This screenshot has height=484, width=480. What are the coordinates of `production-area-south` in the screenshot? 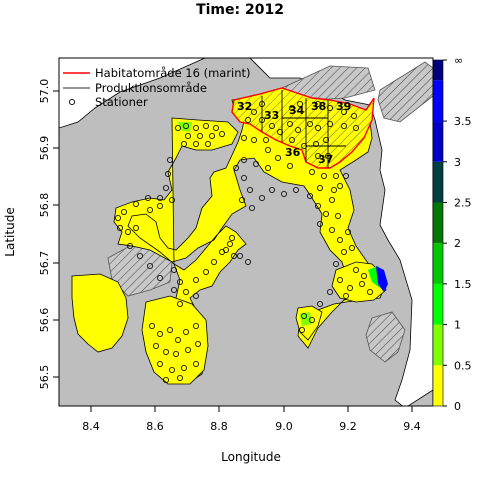 It's located at (385, 337).